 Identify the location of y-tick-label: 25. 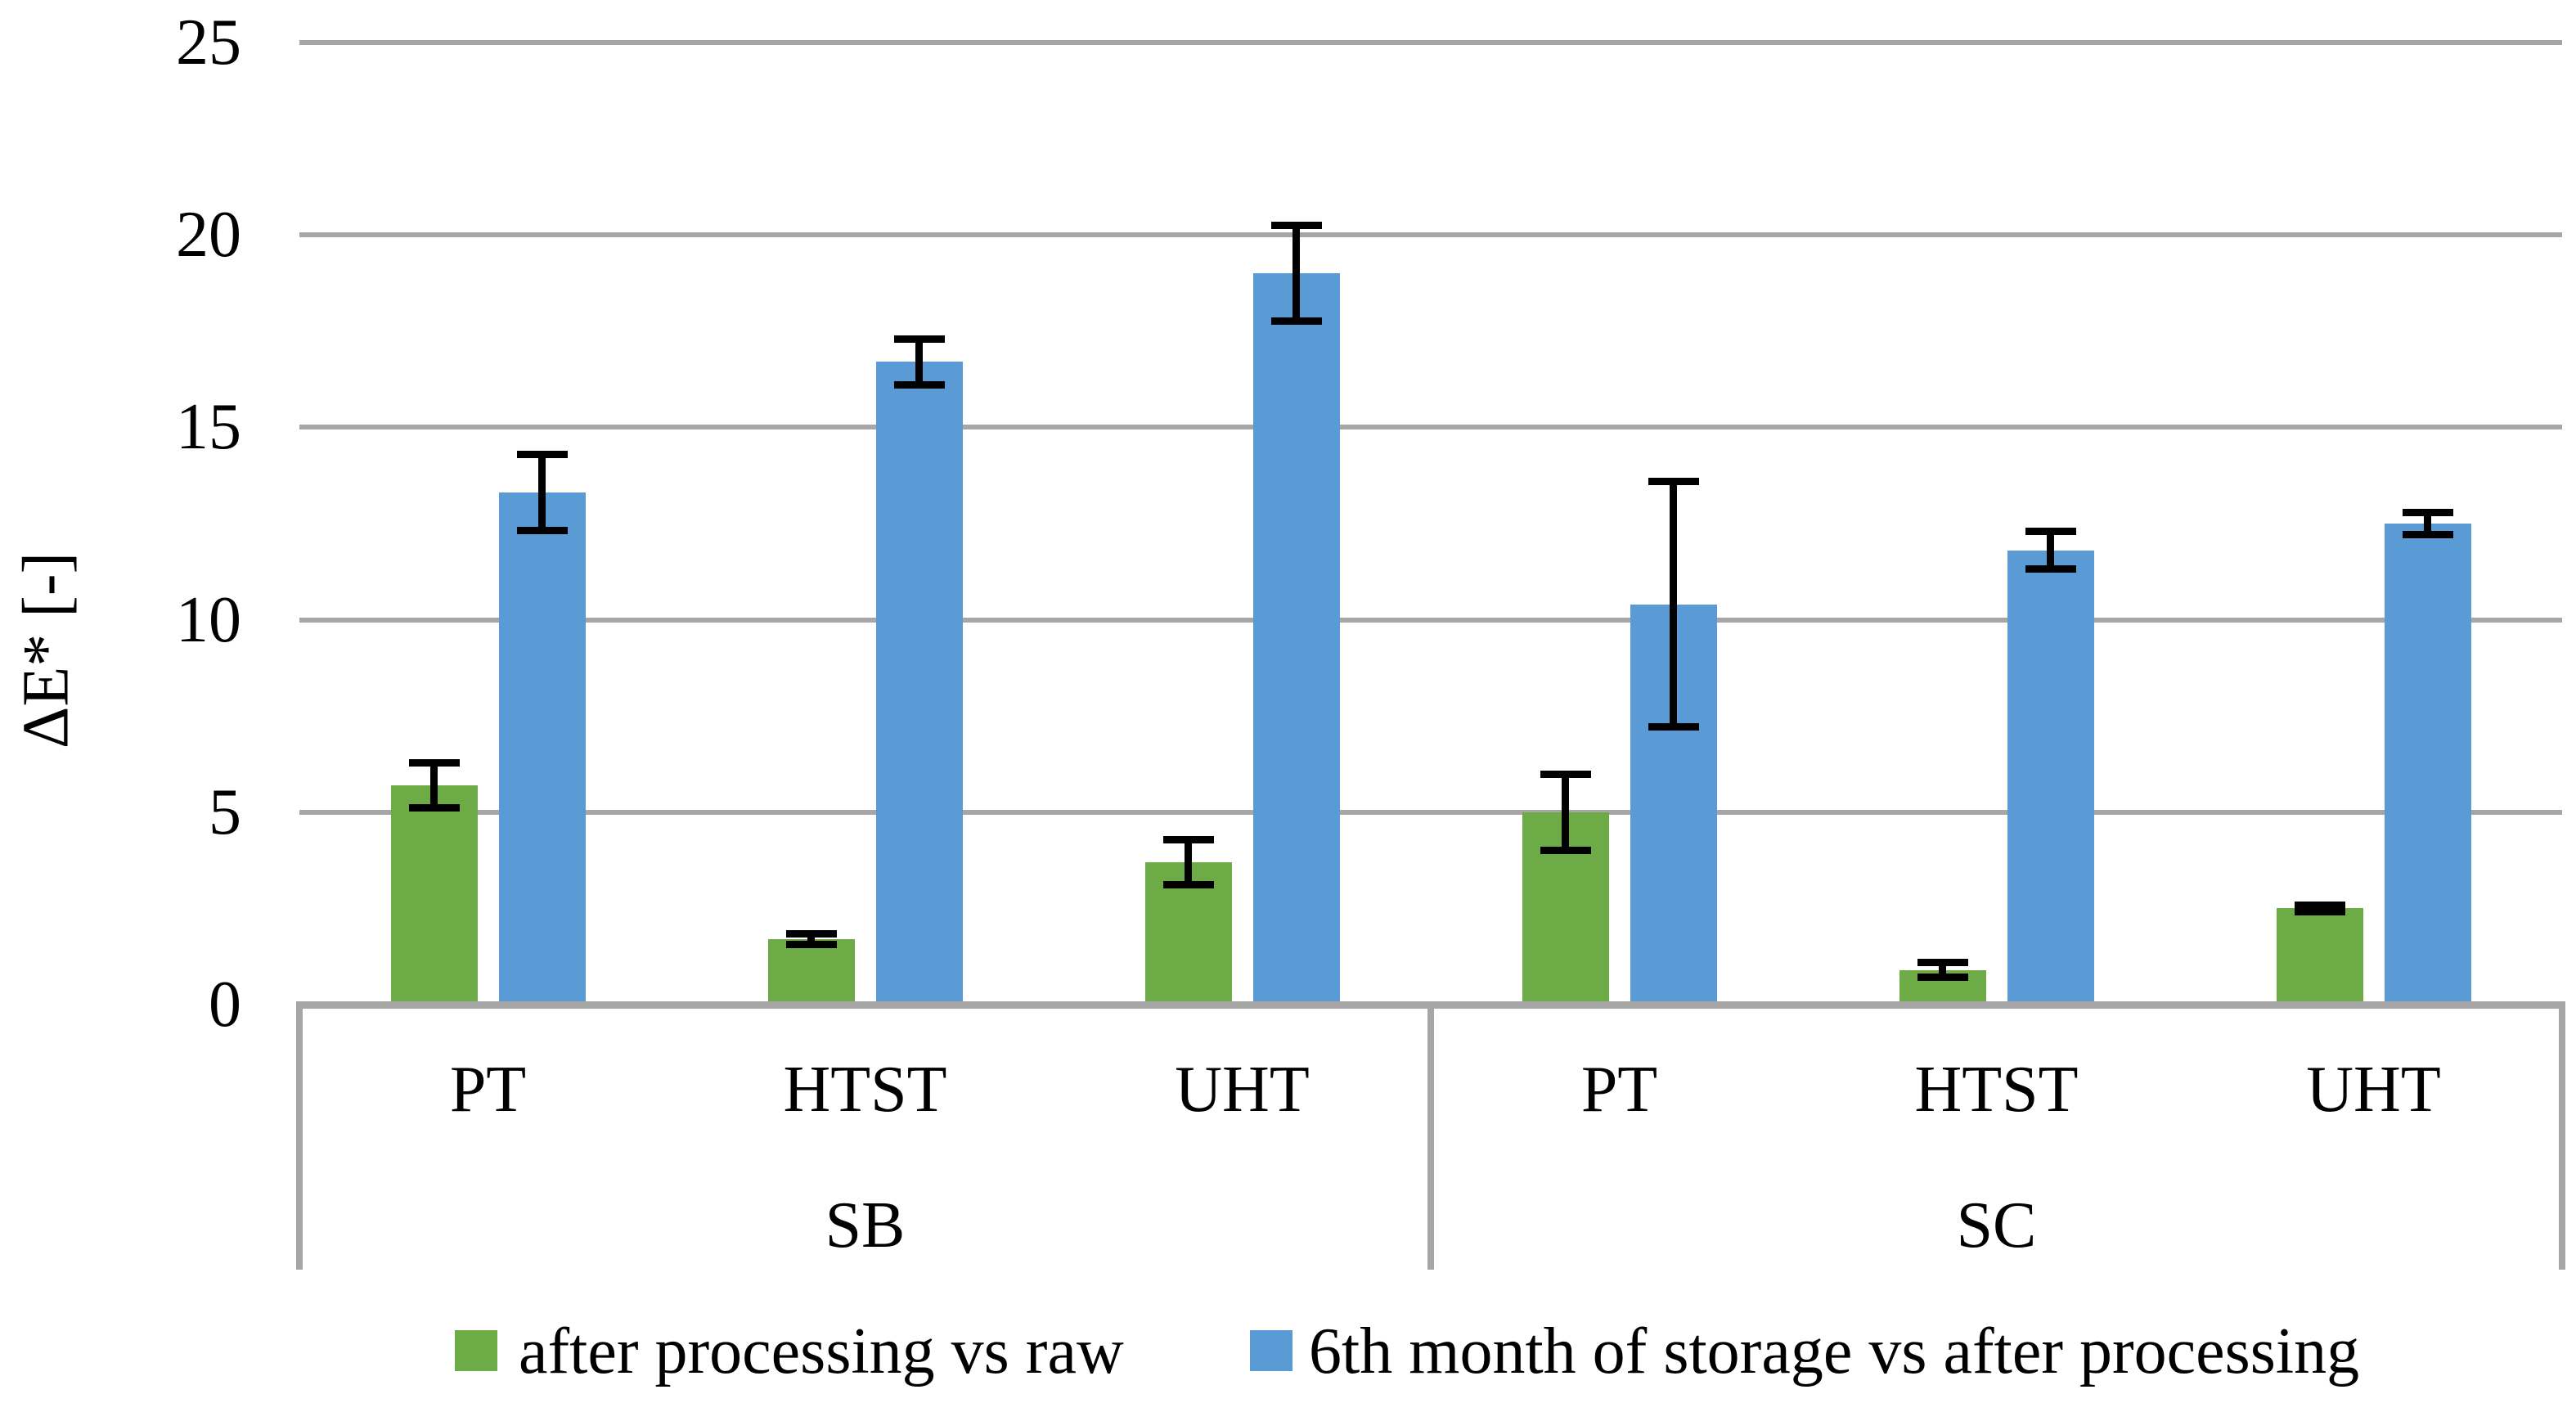
(208, 43).